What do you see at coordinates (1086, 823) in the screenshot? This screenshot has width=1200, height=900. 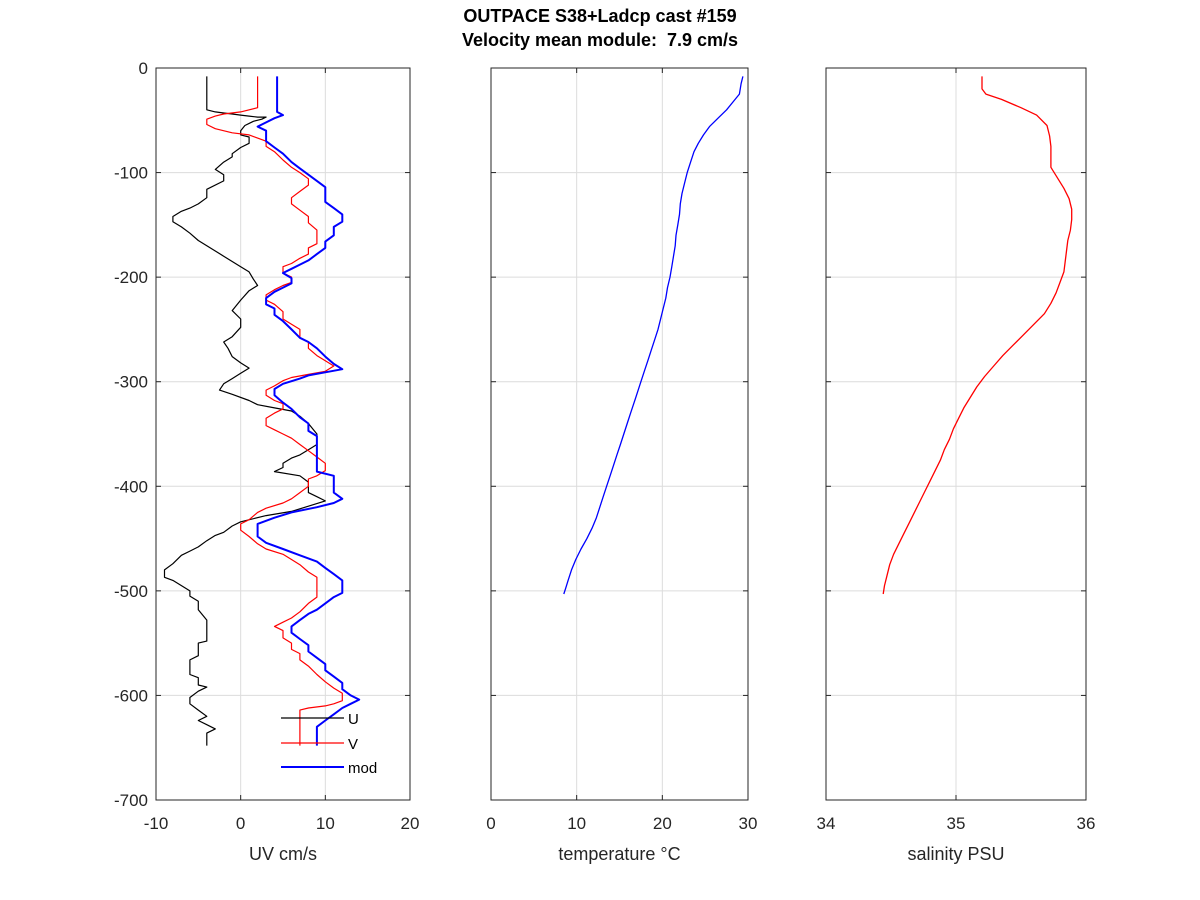 I see `x-tick-label: 36` at bounding box center [1086, 823].